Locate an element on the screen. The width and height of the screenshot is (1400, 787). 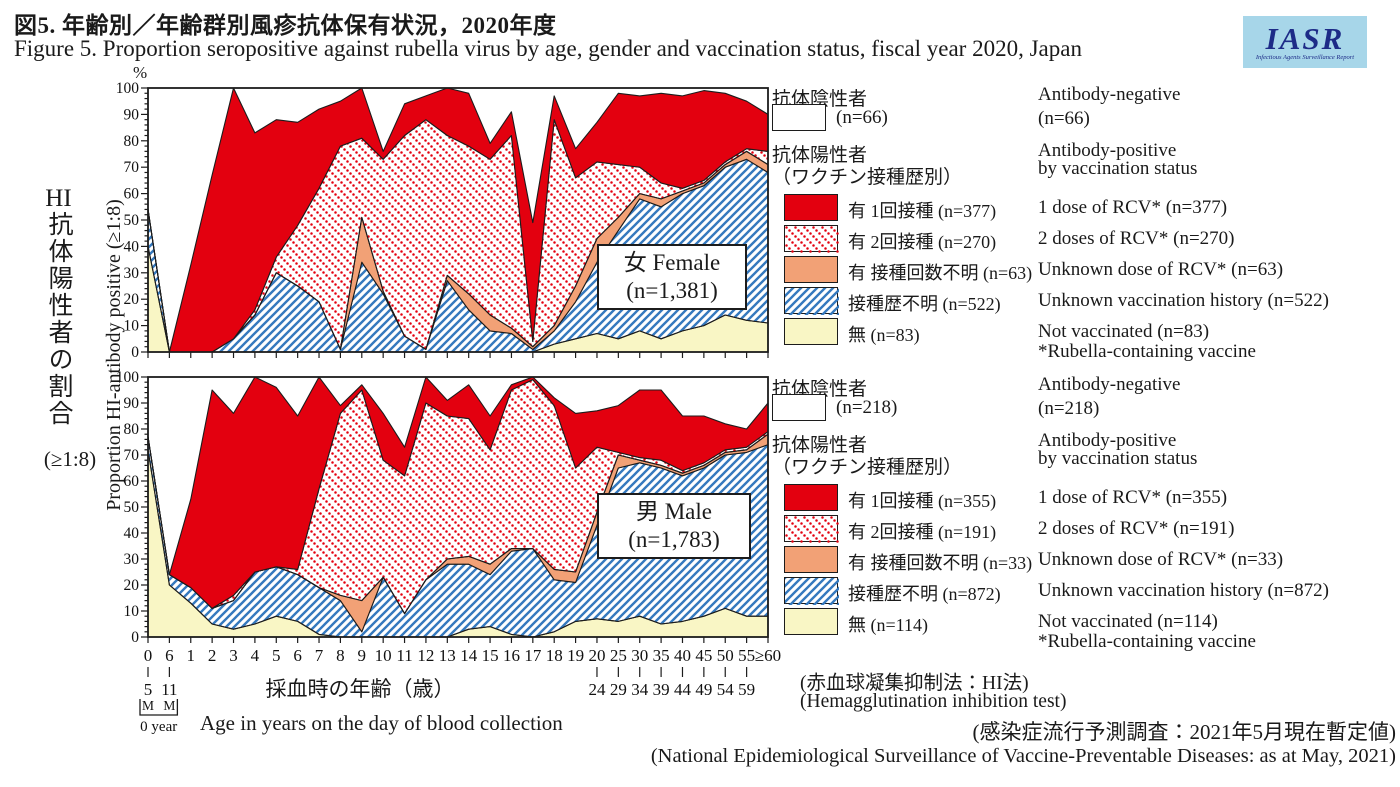
legend-item-two-doses-n: (n=191) is located at coordinates (967, 532).